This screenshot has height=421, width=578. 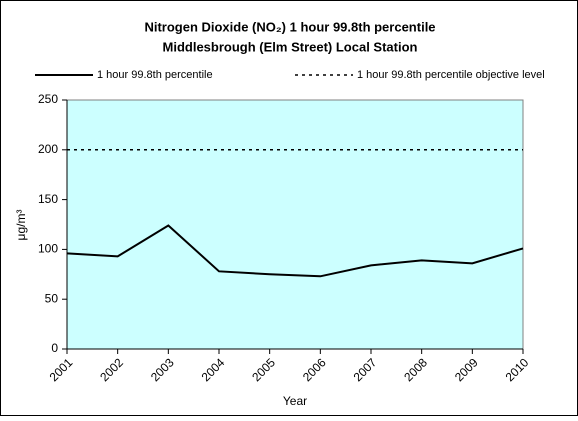 What do you see at coordinates (290, 46) in the screenshot?
I see `chart-title: Middlesbrough (Elm Street) Local Station` at bounding box center [290, 46].